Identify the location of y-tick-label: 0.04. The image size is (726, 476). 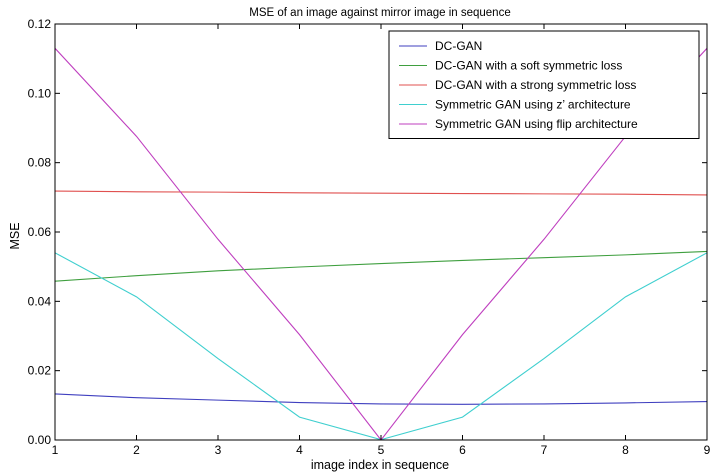
(40, 301).